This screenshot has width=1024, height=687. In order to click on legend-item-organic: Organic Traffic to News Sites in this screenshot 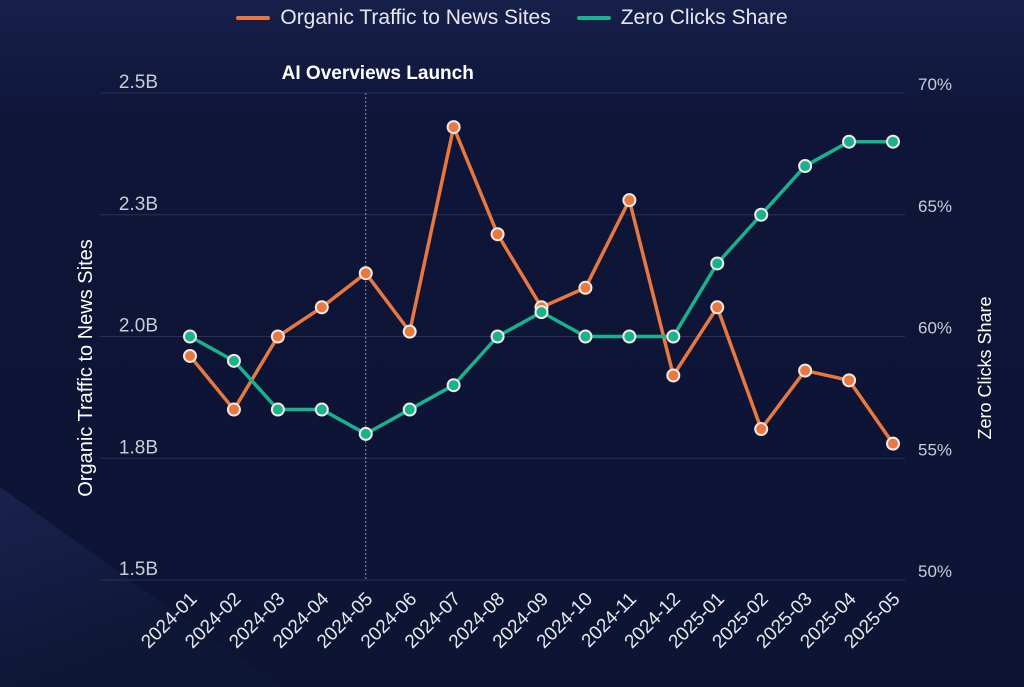, I will do `click(393, 18)`.